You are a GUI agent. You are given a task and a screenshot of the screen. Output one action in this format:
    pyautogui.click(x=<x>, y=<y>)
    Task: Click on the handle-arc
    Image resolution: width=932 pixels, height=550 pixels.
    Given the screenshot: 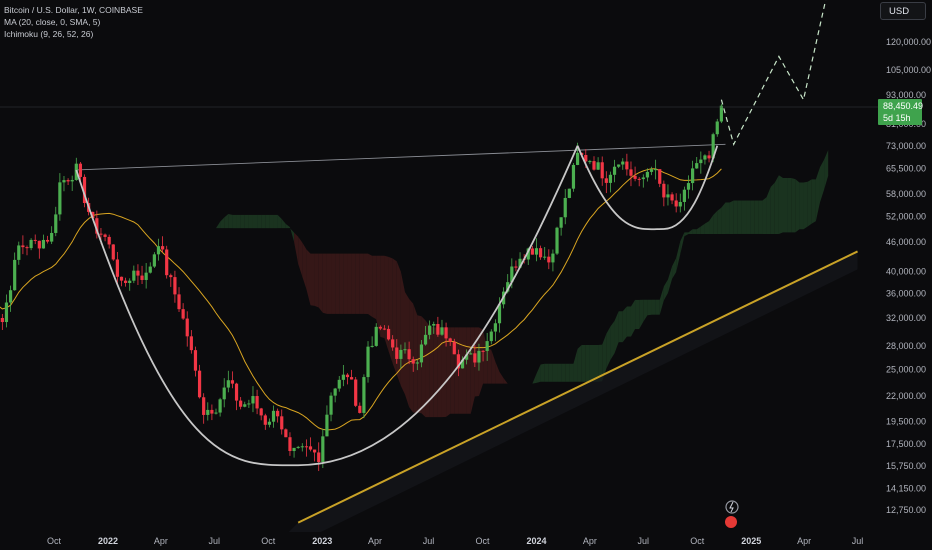 What is the action you would take?
    pyautogui.click(x=647, y=188)
    